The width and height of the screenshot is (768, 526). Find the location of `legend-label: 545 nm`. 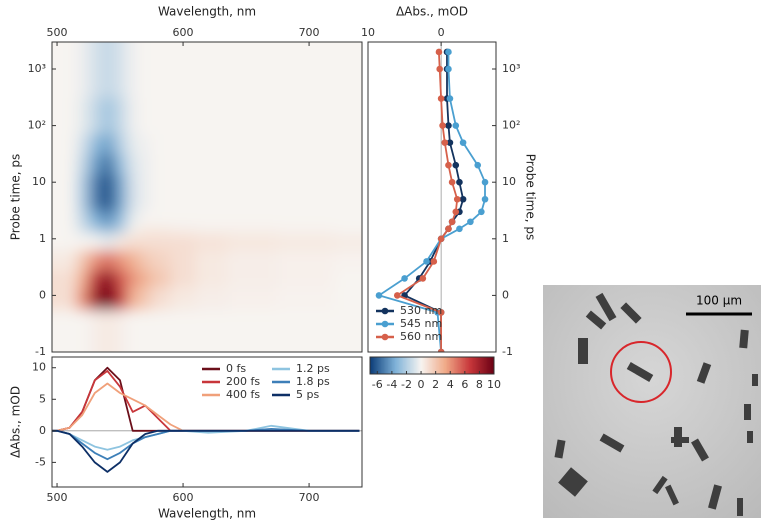

legend-label: 545 nm is located at coordinates (421, 323).